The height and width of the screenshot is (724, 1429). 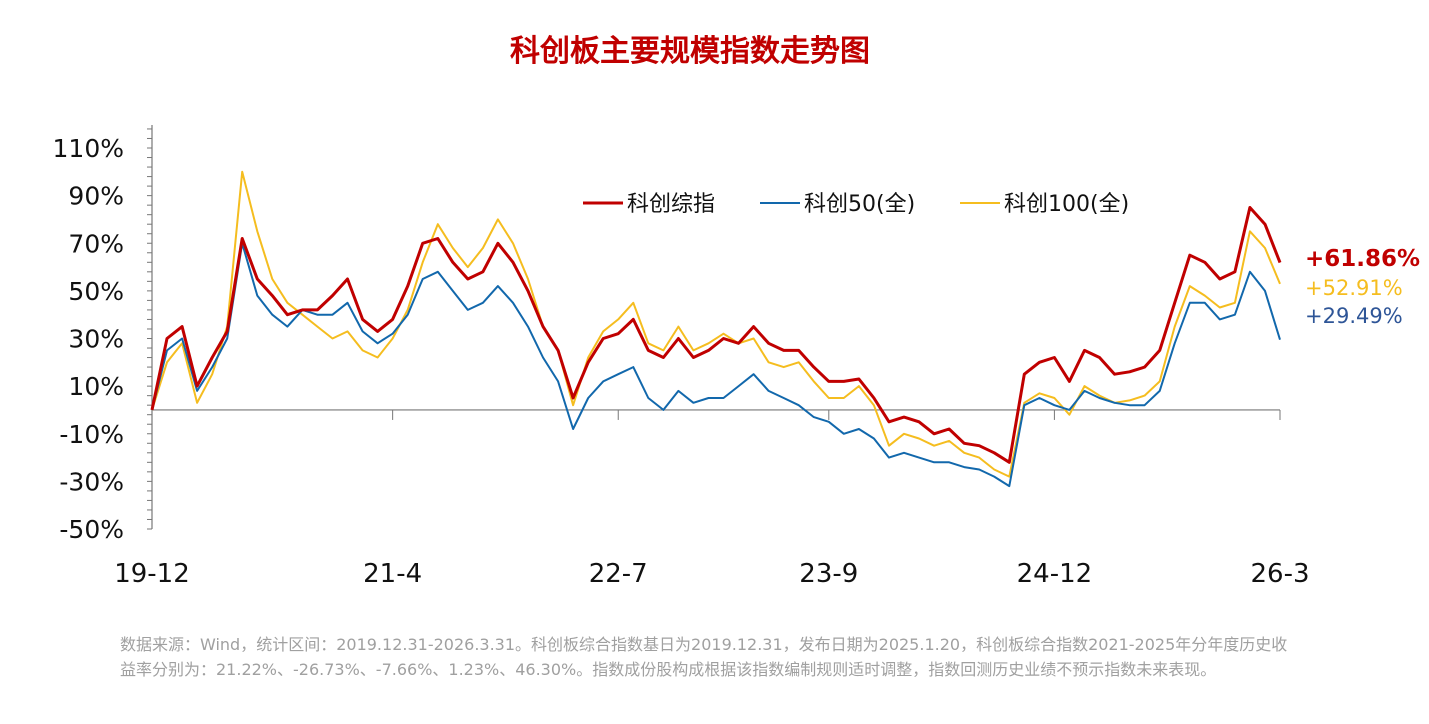 What do you see at coordinates (1279, 574) in the screenshot?
I see `x-tick-label: 26-3` at bounding box center [1279, 574].